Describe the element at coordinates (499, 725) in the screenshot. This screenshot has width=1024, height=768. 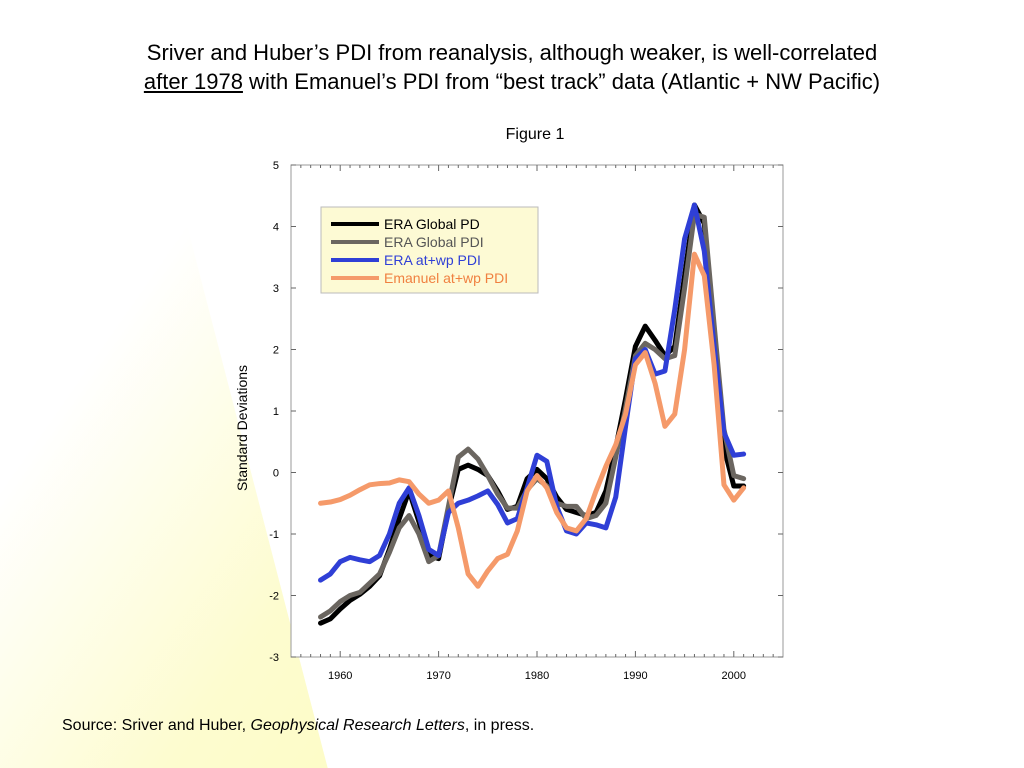
I see `source-suffix: , in press.` at that location.